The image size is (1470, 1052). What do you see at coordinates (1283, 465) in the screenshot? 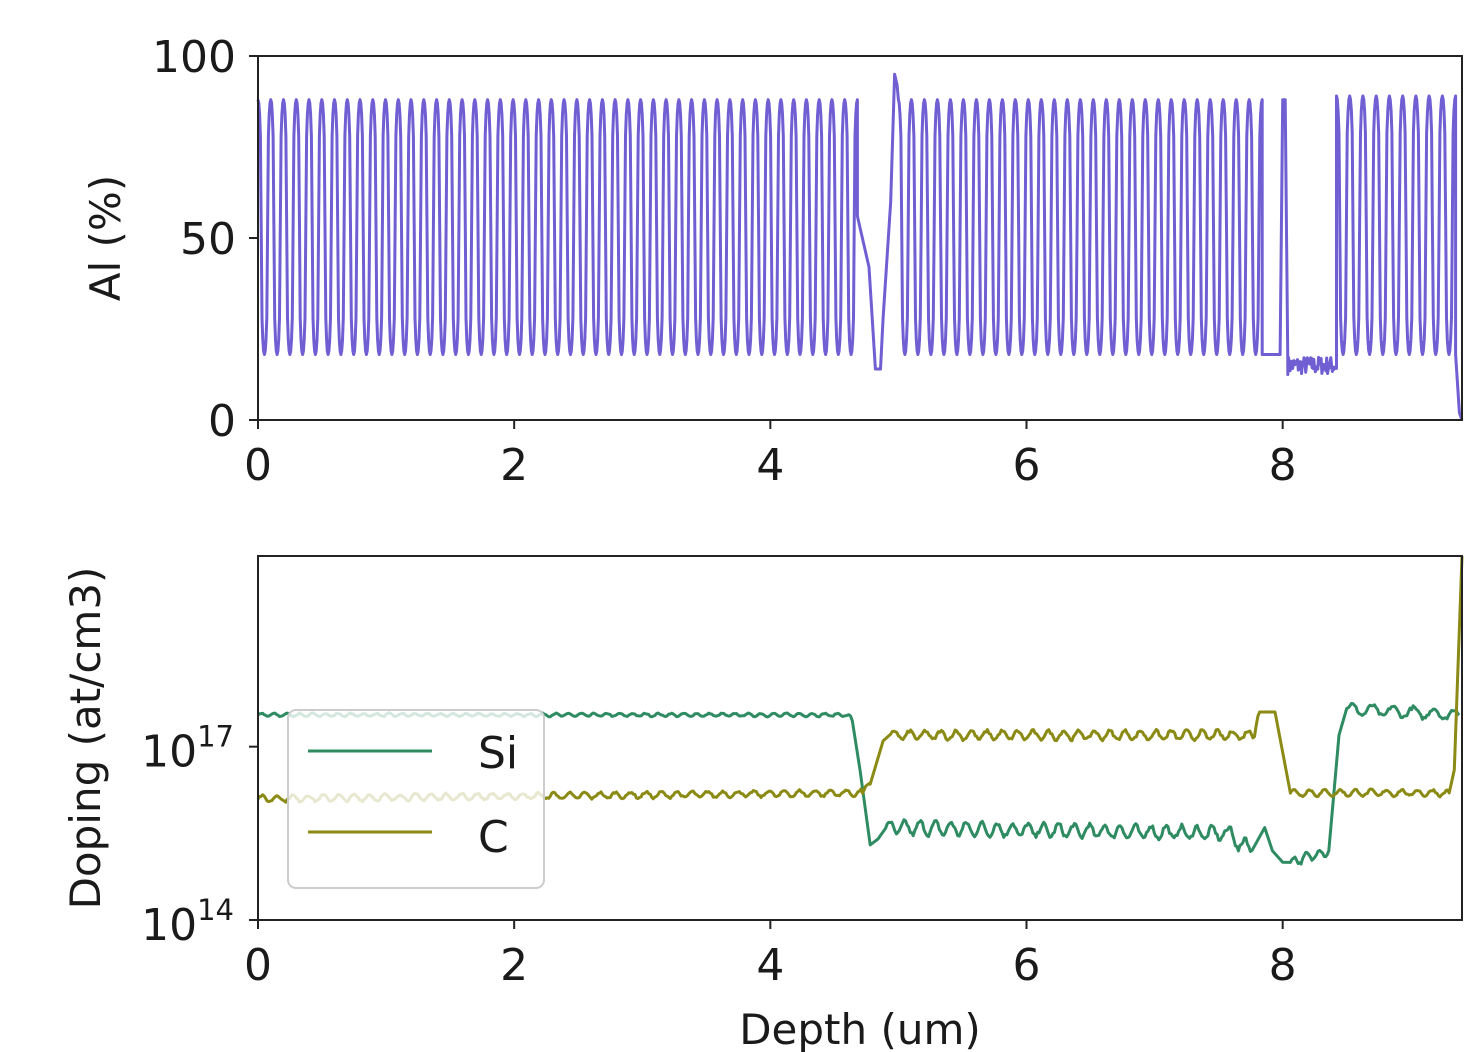
I see `al-xtick-label: 8` at bounding box center [1283, 465].